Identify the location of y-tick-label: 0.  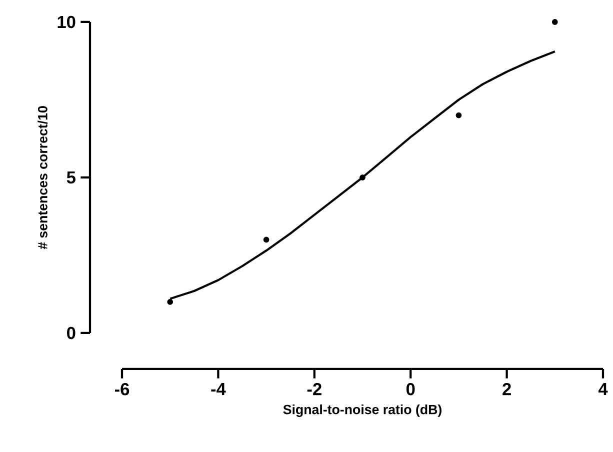
(71, 333).